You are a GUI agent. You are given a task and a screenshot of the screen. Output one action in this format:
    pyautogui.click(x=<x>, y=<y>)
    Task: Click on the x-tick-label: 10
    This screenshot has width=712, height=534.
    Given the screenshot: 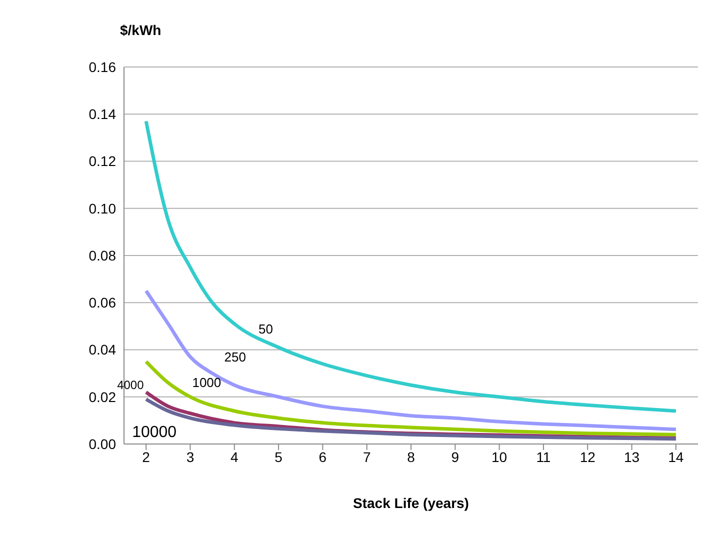 What is the action you would take?
    pyautogui.click(x=500, y=456)
    